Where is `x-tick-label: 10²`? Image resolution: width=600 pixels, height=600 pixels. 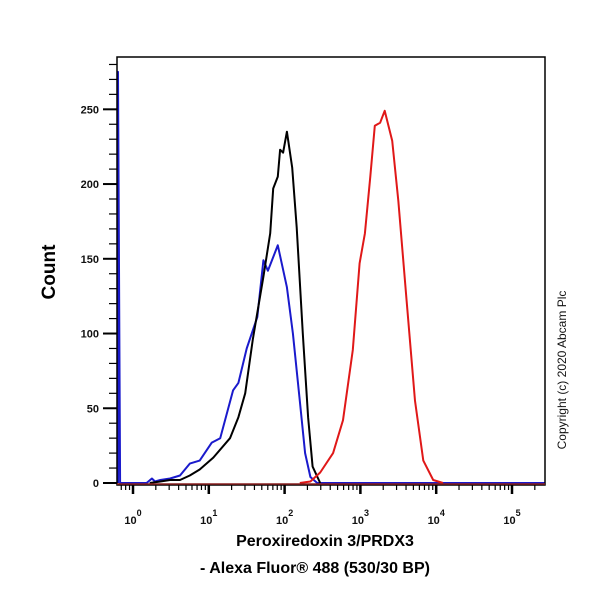 x-tick-label: 10² is located at coordinates (284, 517).